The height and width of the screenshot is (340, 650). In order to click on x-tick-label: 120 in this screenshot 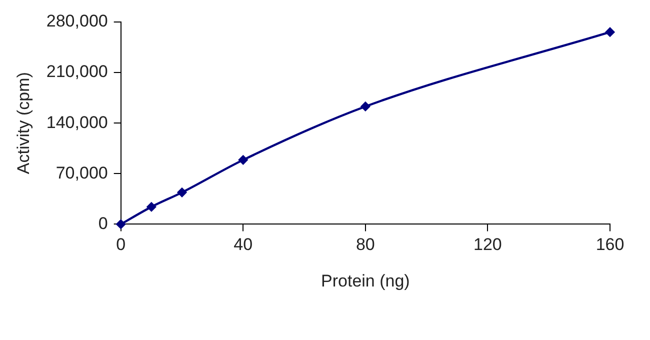, I will do `click(488, 244)`.